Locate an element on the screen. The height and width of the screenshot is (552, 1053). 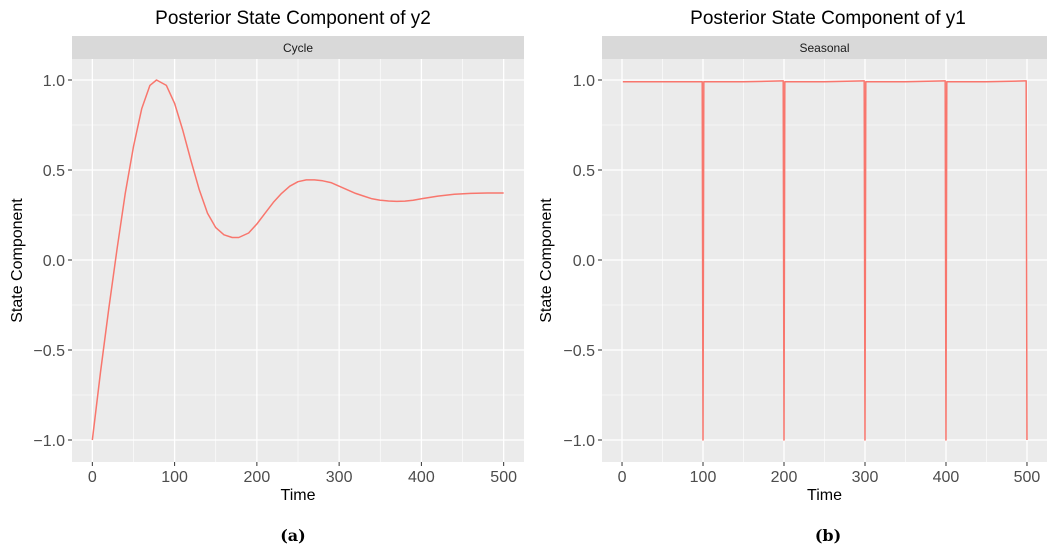
facet-label: Cycle is located at coordinates (298, 48).